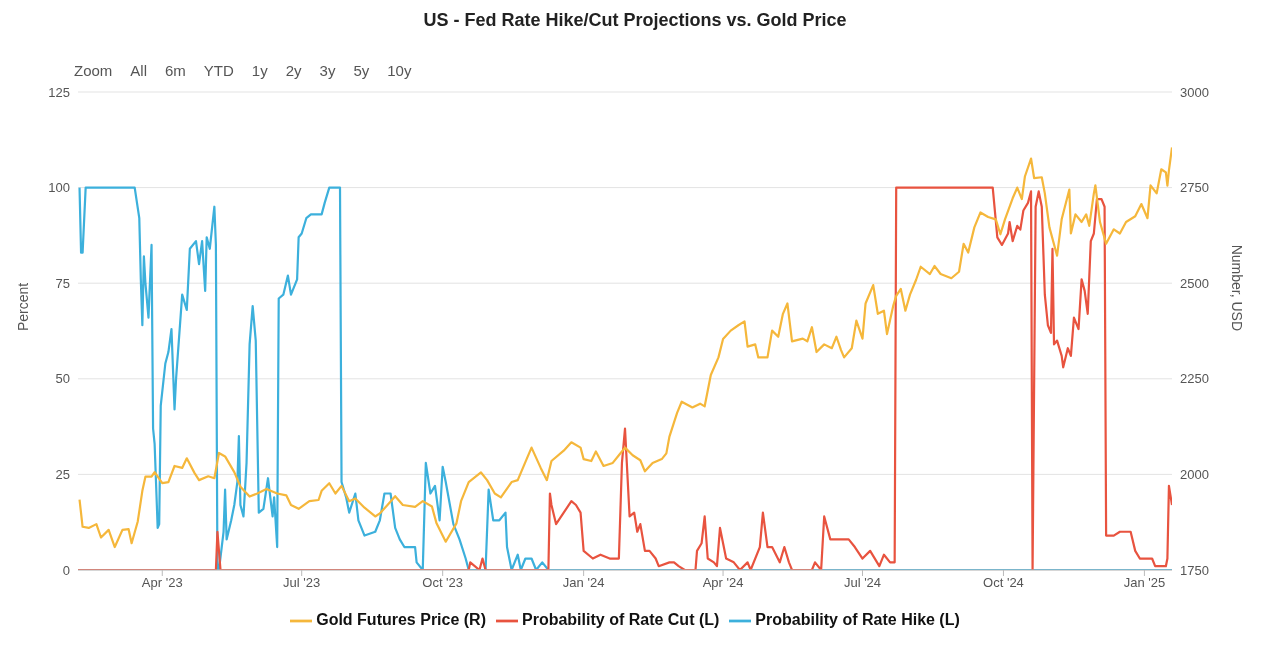 This screenshot has height=664, width=1270. I want to click on chart-title: US - Fed Rate Hike/Cut Projections vs. Gold Price, so click(635, 20).